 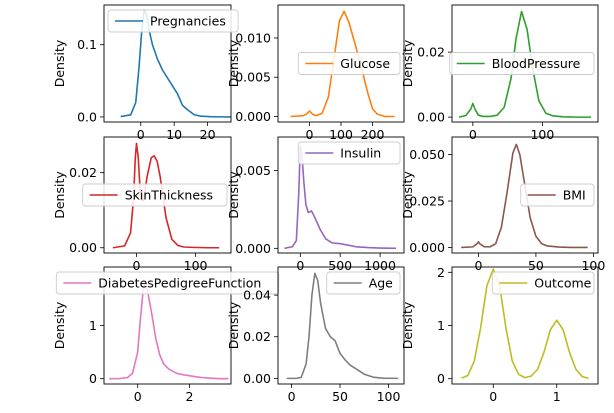 I want to click on subplot-outcome: 0 1 0 1 2 Density Outcome, so click(x=499, y=334).